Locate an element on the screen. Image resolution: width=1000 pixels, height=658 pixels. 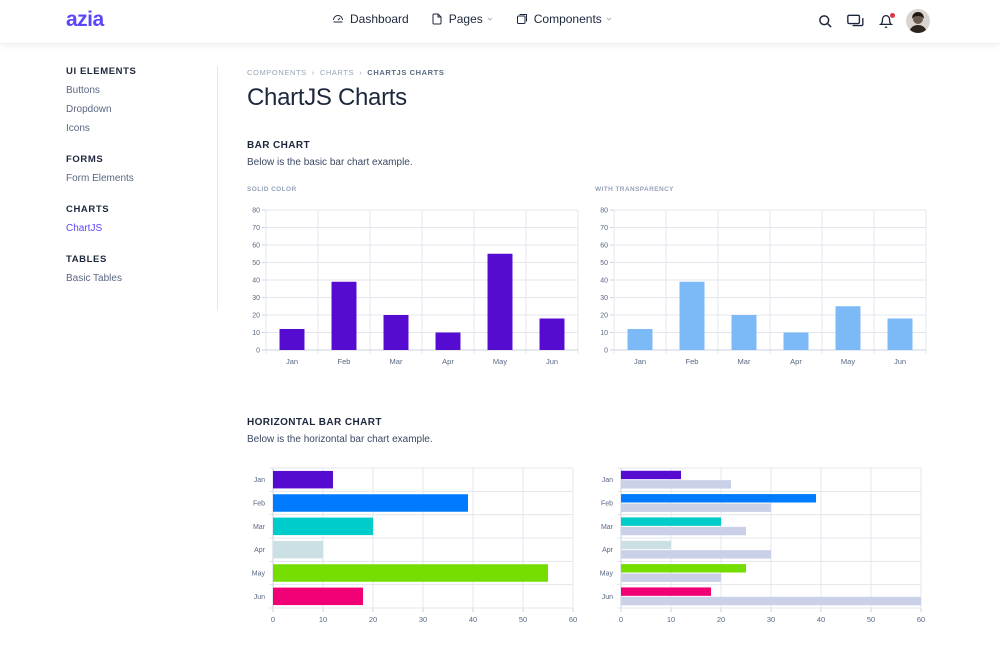
x-tick-label: Jan is located at coordinates (640, 361).